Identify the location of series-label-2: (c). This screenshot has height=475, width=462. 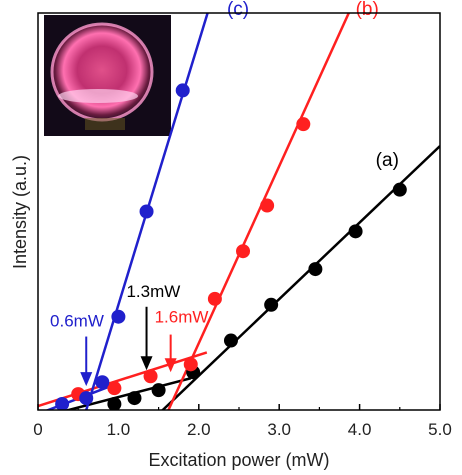
(238, 10).